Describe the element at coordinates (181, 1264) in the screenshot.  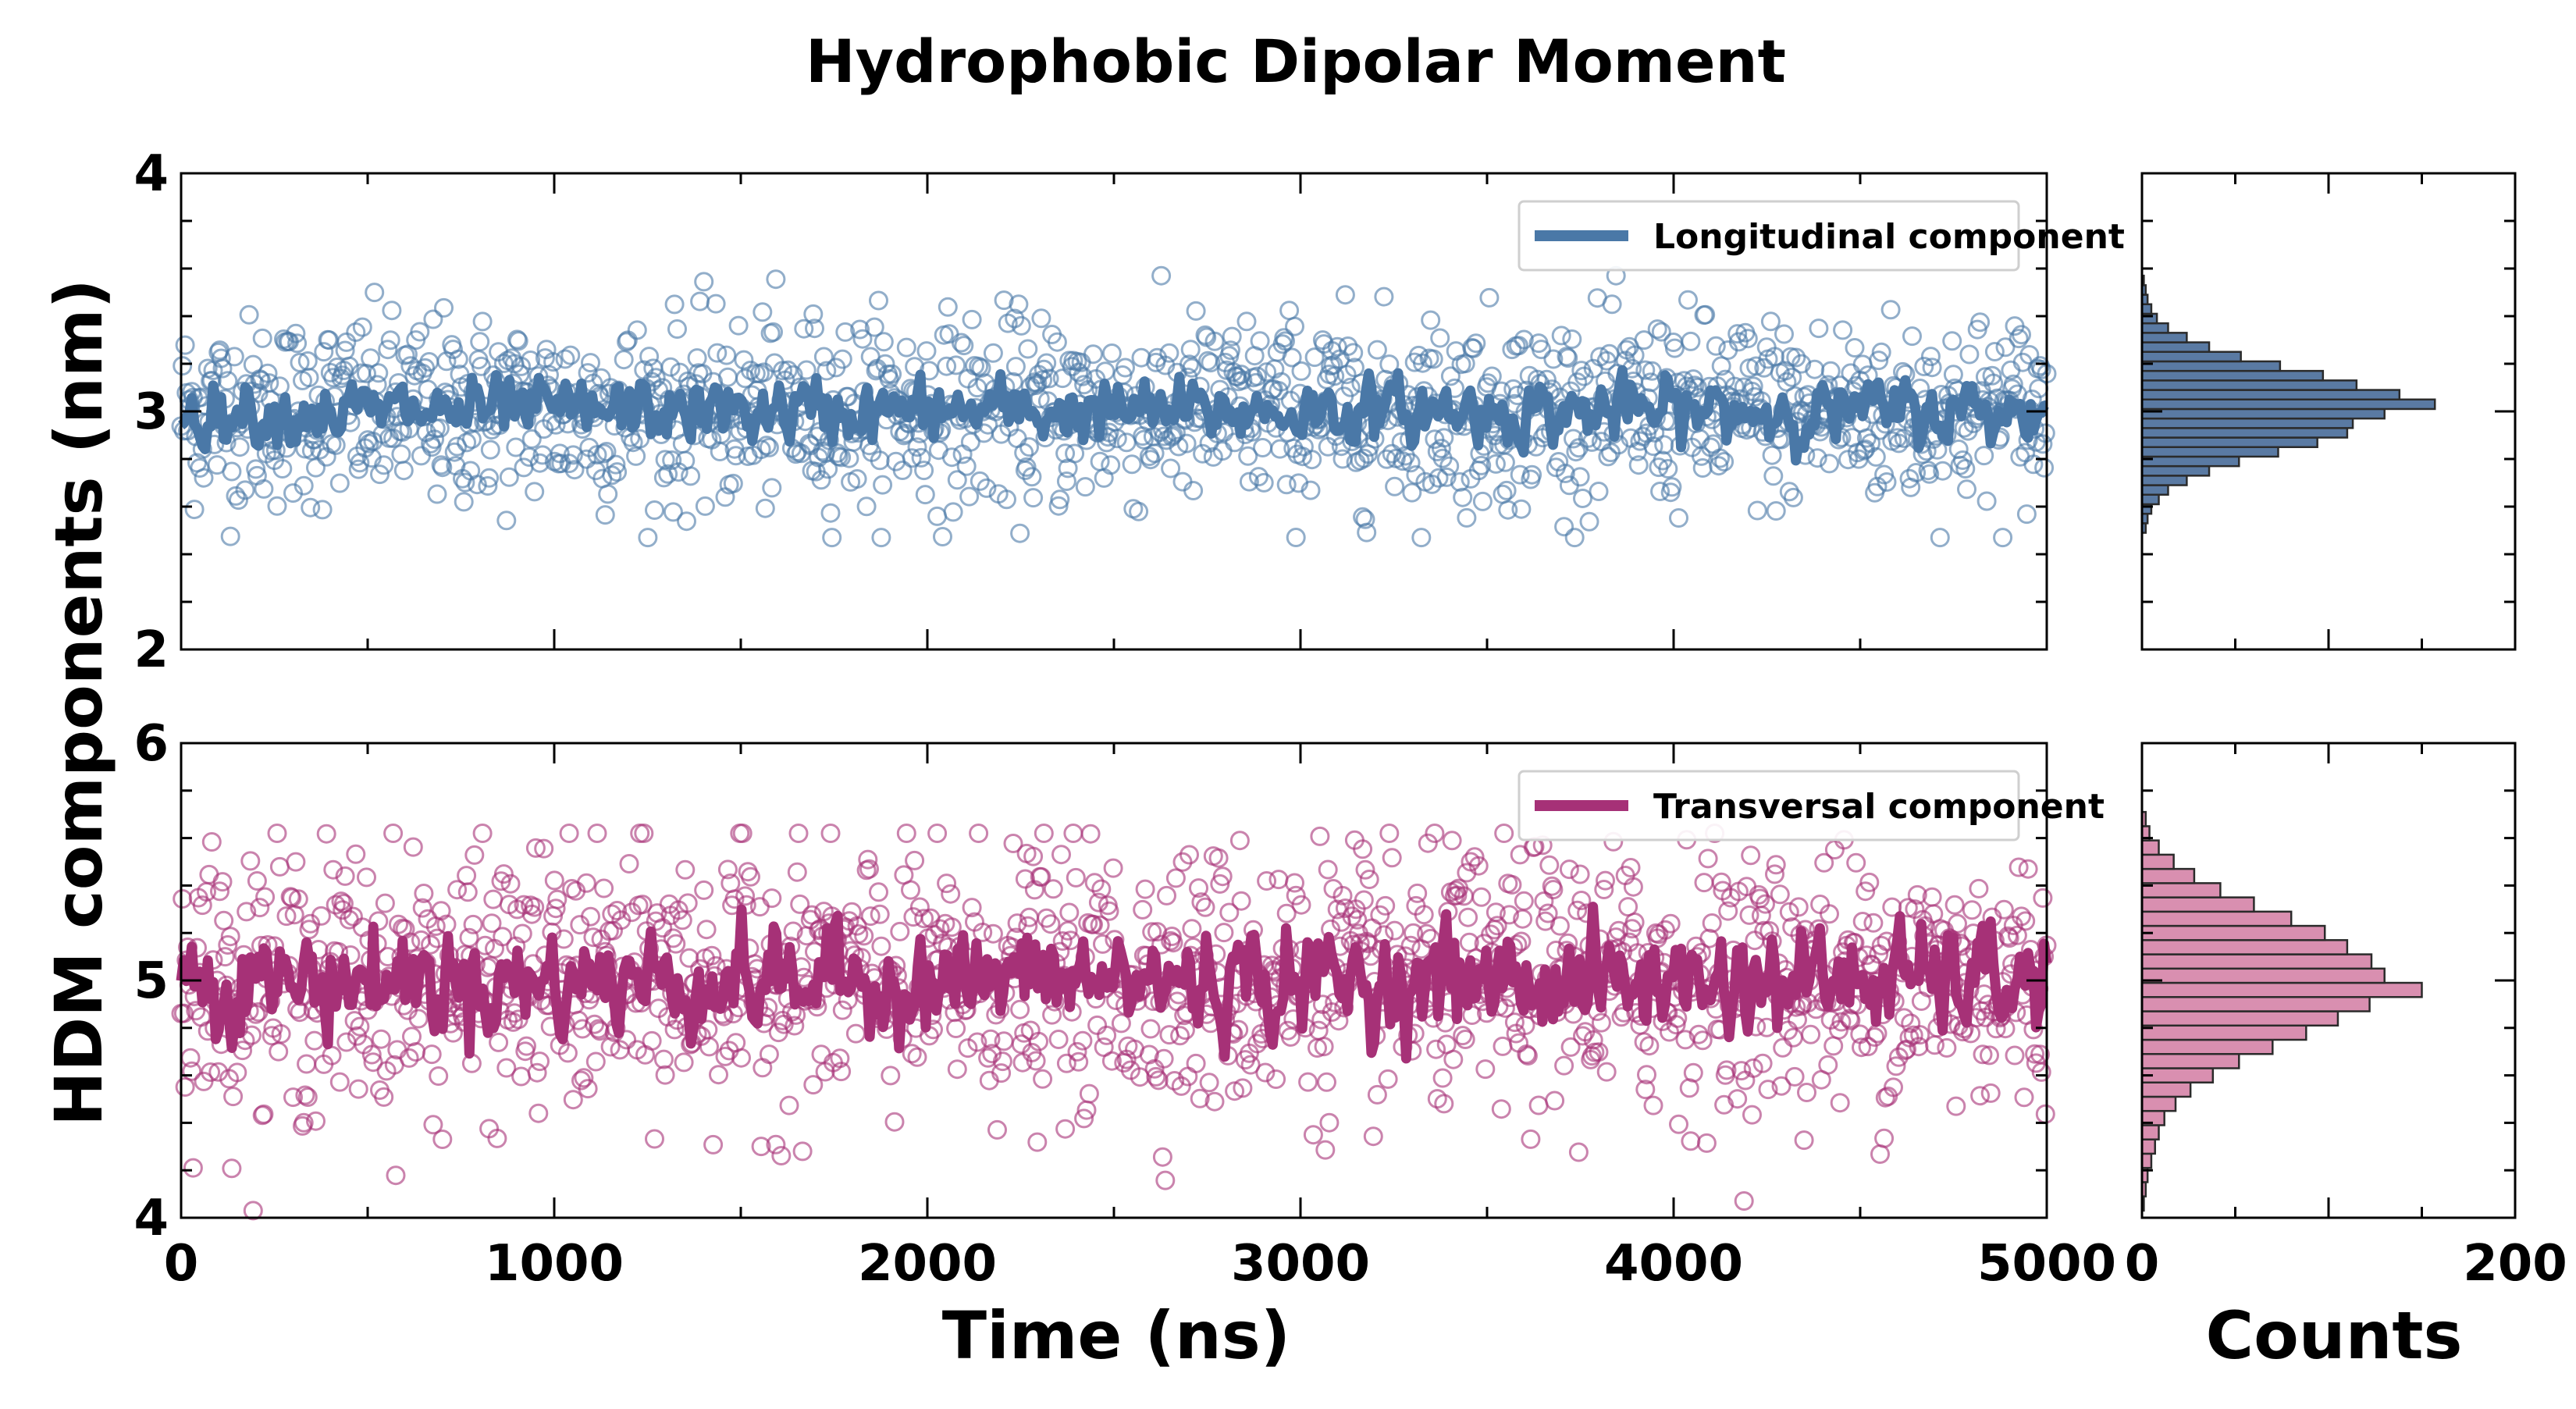
I see `x-tick-label: 0` at that location.